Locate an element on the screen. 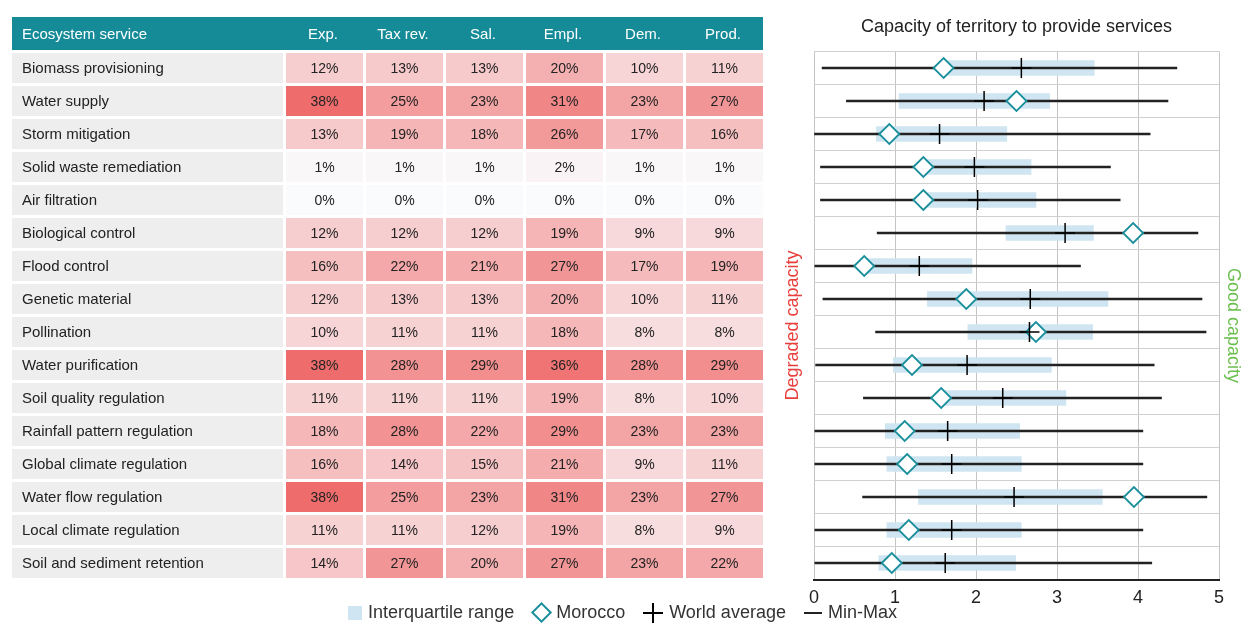  y-tick-label: Water supply is located at coordinates (147, 101).